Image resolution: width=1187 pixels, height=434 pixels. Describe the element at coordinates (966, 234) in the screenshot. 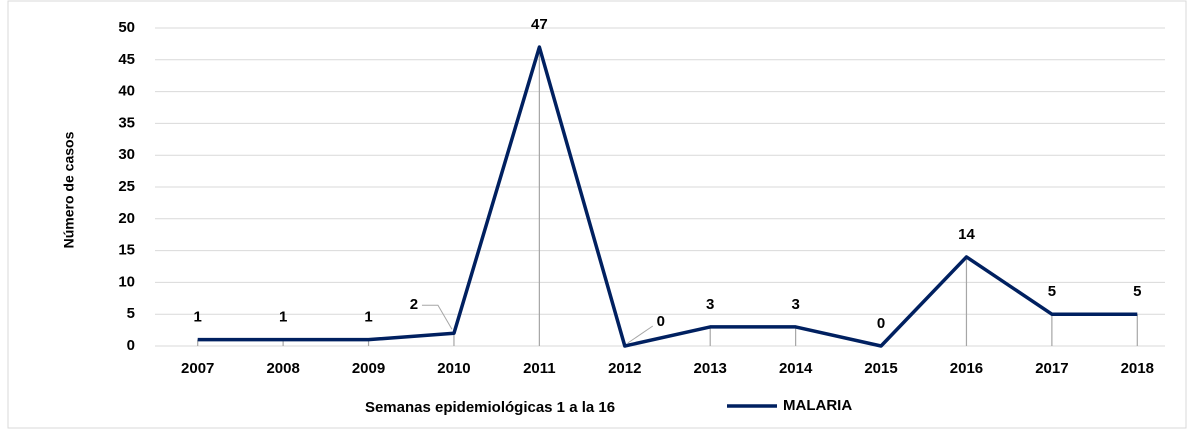

I see `data-label: 14` at that location.